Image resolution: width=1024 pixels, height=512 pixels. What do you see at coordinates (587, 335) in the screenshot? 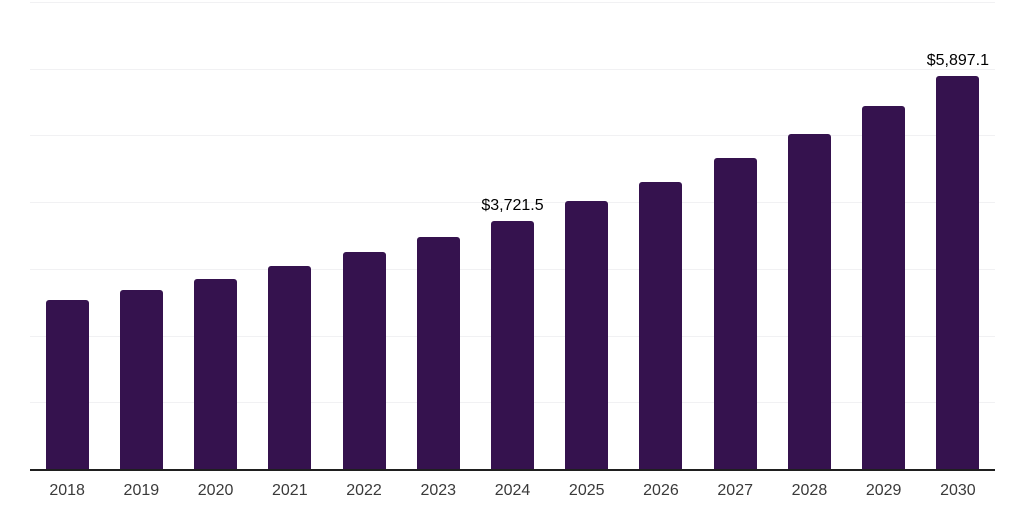
I see `bar-2025` at bounding box center [587, 335].